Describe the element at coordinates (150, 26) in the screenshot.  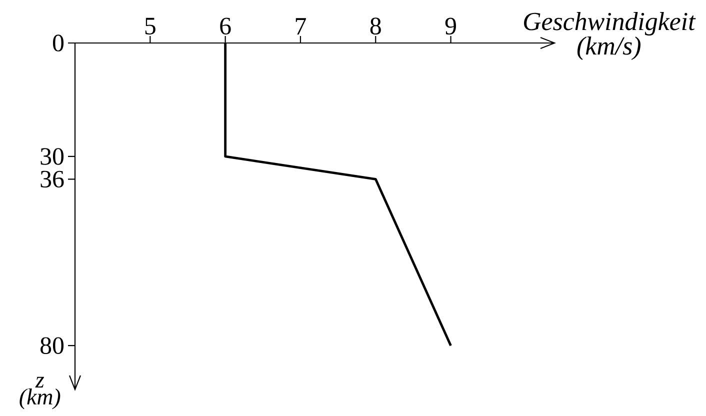
I see `x-tick-label: 5` at that location.